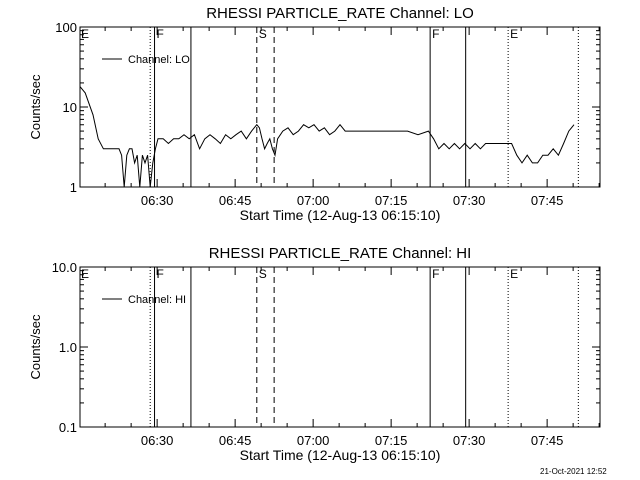 The height and width of the screenshot is (480, 640). Describe the element at coordinates (70, 107) in the screenshot. I see `y-tick-label: 10` at that location.